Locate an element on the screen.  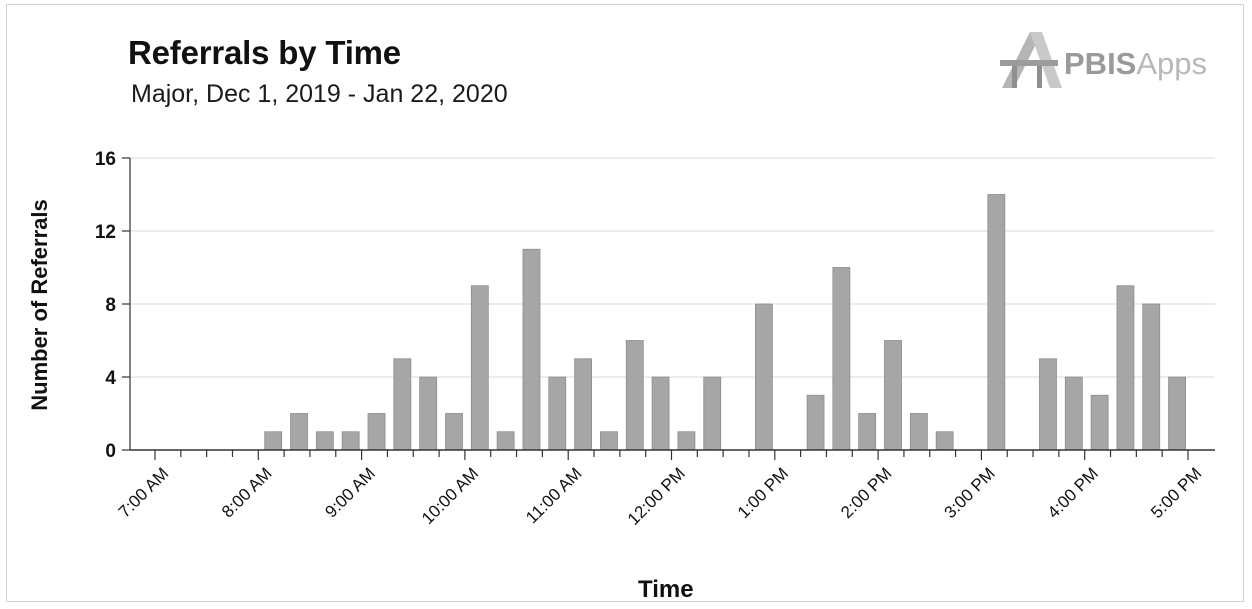
x-tick-label: 9:00 AM is located at coordinates (350, 493).